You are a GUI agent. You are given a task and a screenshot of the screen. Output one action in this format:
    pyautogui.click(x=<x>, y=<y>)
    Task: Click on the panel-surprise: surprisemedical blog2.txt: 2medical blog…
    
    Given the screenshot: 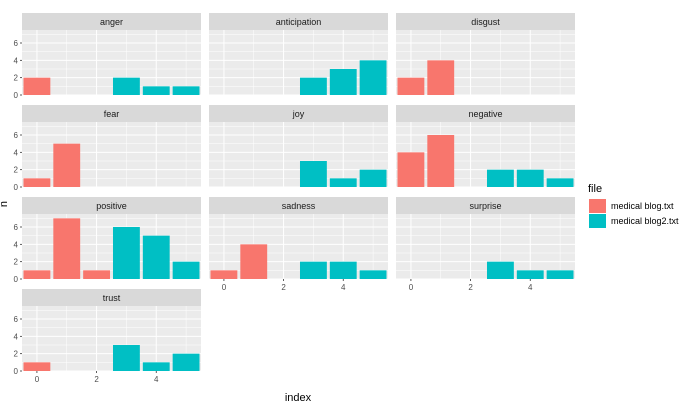 What is the action you would take?
    pyautogui.click(x=485, y=244)
    